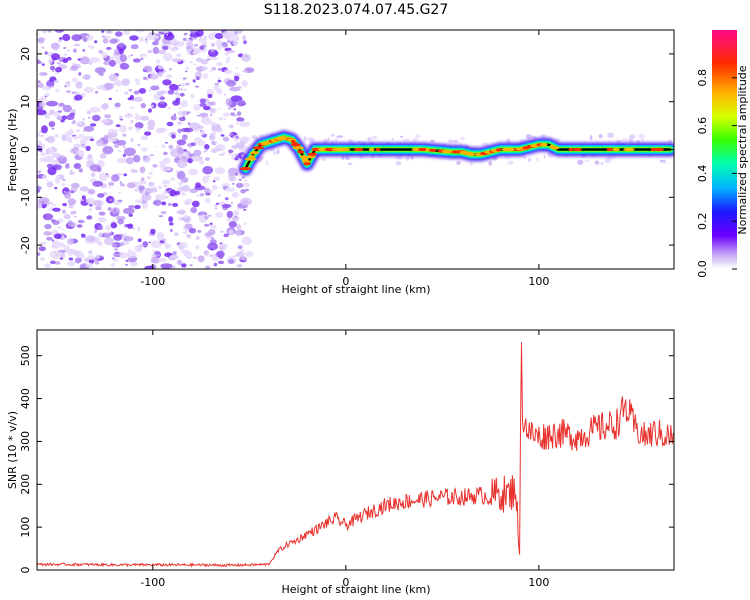  What do you see at coordinates (724, 149) in the screenshot?
I see `colorbar-gradient` at bounding box center [724, 149].